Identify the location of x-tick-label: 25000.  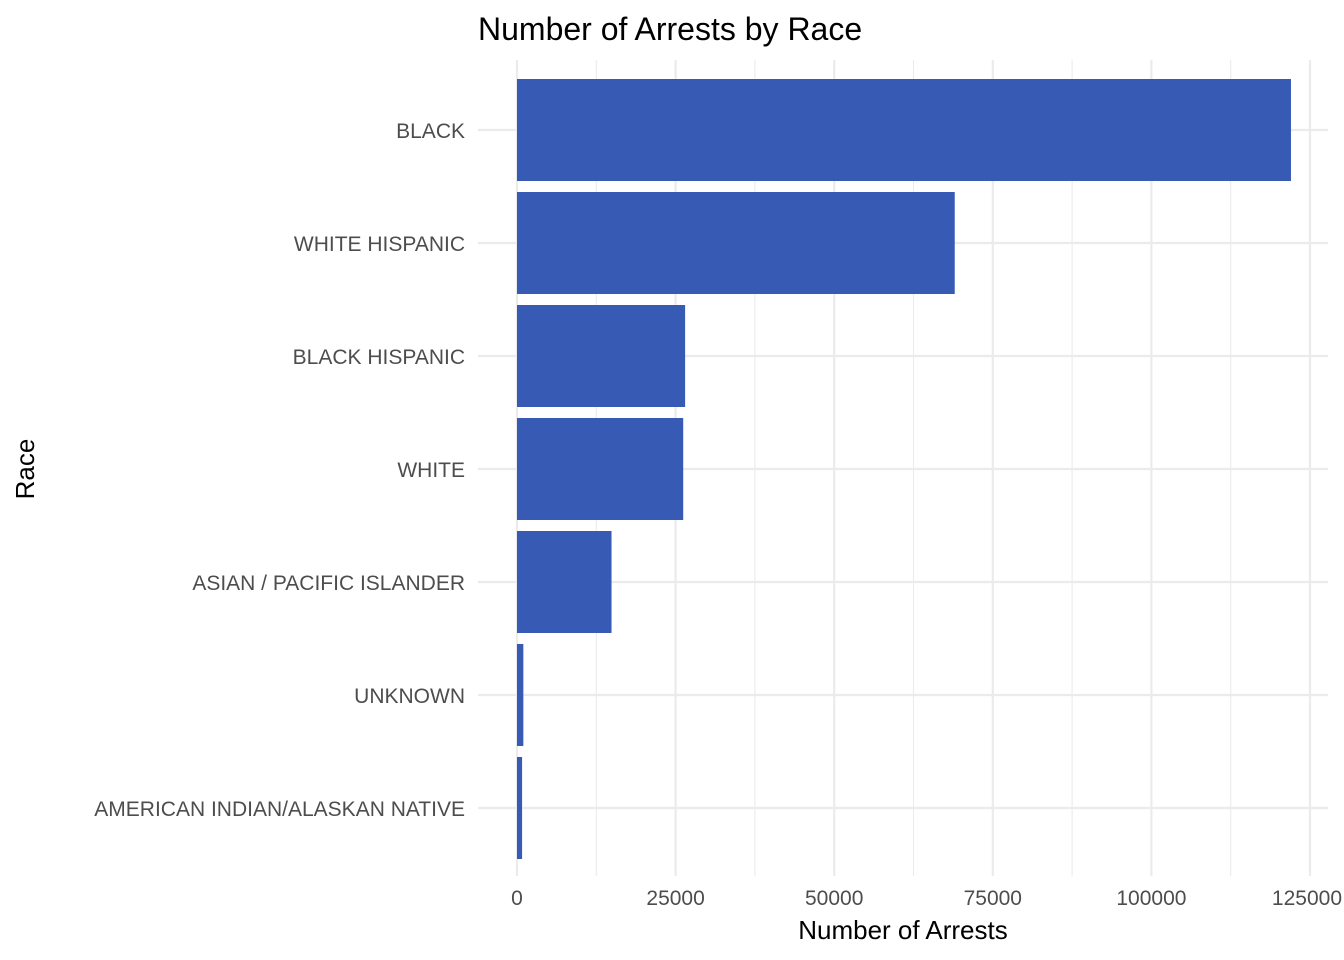
(675, 898).